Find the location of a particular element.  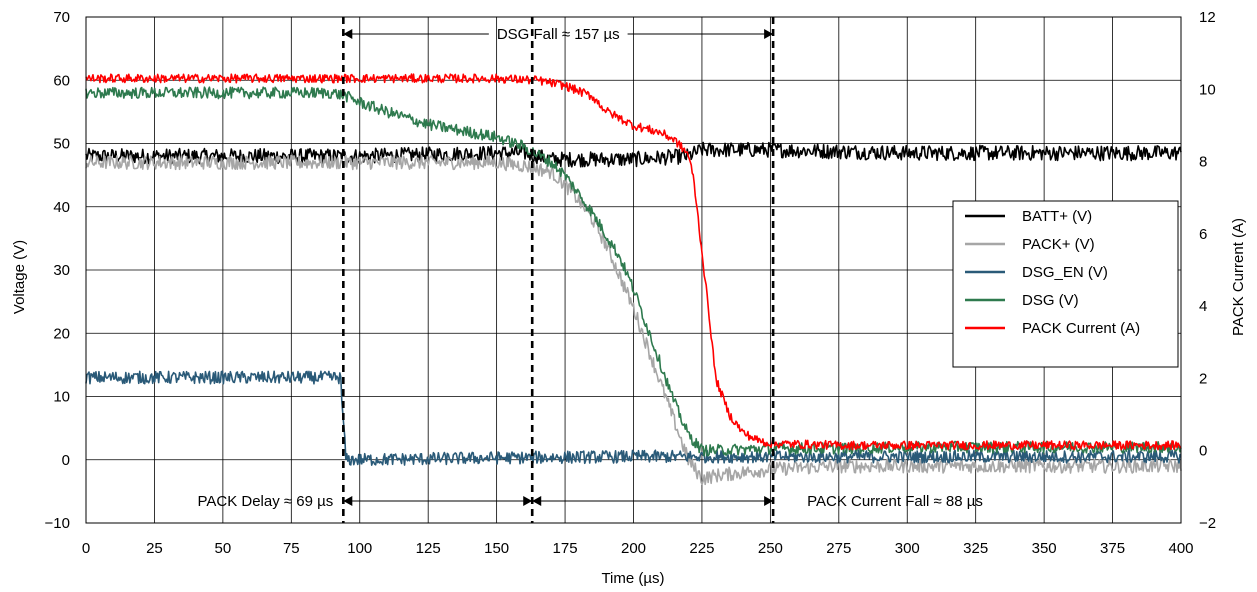

annotation-label: PACK Current Fall ≈ 88 µs is located at coordinates (895, 501).